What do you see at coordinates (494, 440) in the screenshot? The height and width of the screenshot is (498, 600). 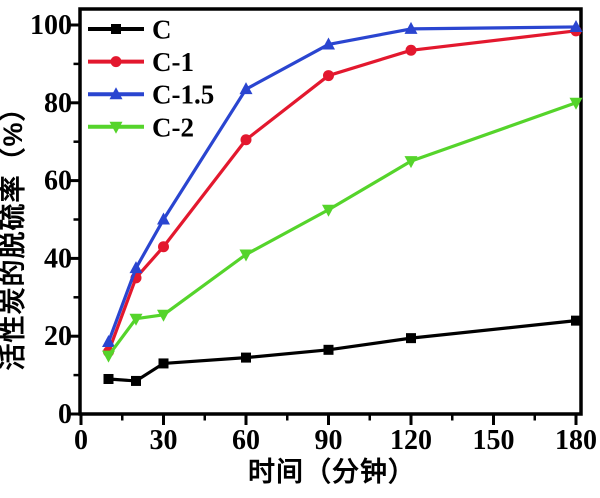 I see `x-tick-label: 150` at bounding box center [494, 440].